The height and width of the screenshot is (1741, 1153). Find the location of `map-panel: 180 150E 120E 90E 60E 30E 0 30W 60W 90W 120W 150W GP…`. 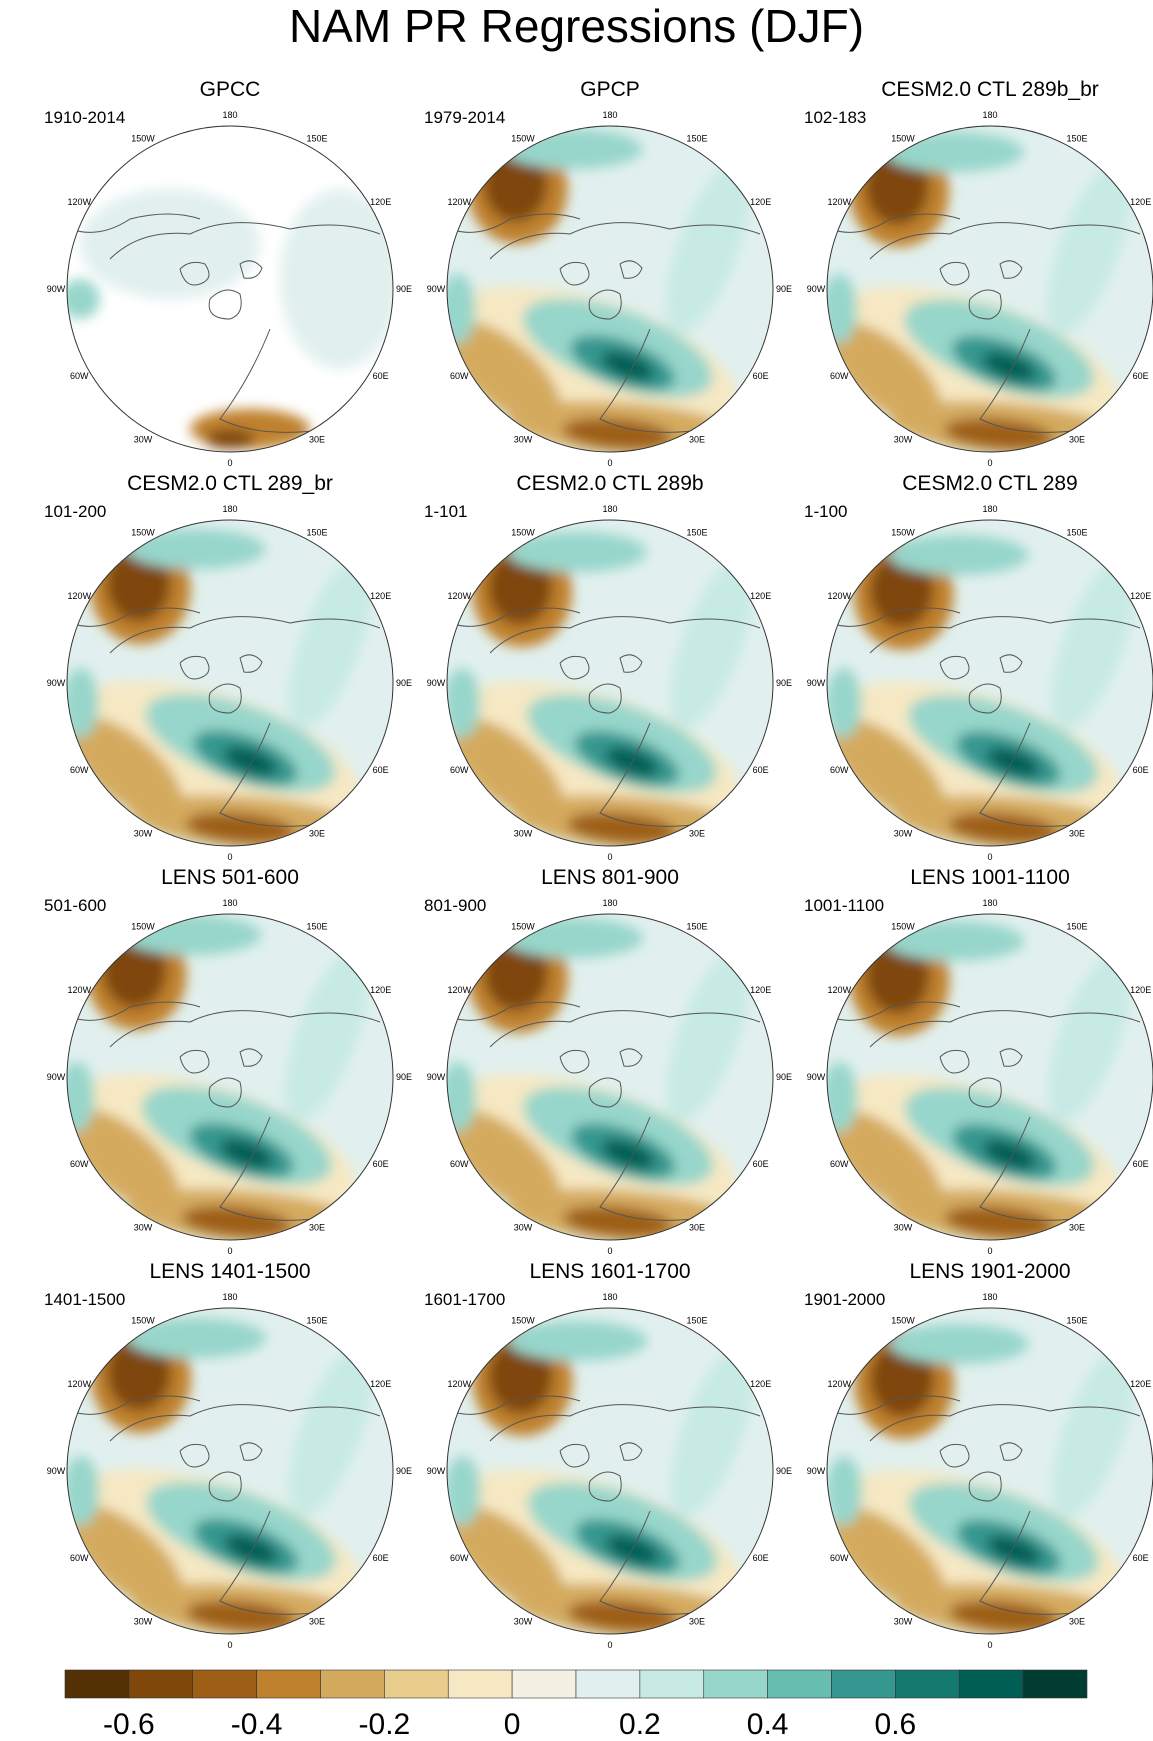

map-panel: 180 150E 120E 90E 60E 30E 0 30W 60W 90W 120W 150W GP… is located at coordinates (610, 275).